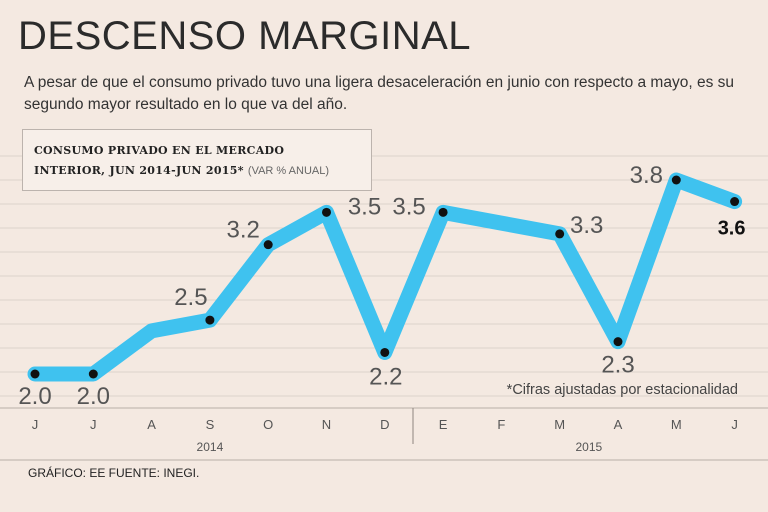 This screenshot has height=512, width=768. What do you see at coordinates (622, 390) in the screenshot?
I see `footnote: *Cifras ajustadas por estacionalidad` at bounding box center [622, 390].